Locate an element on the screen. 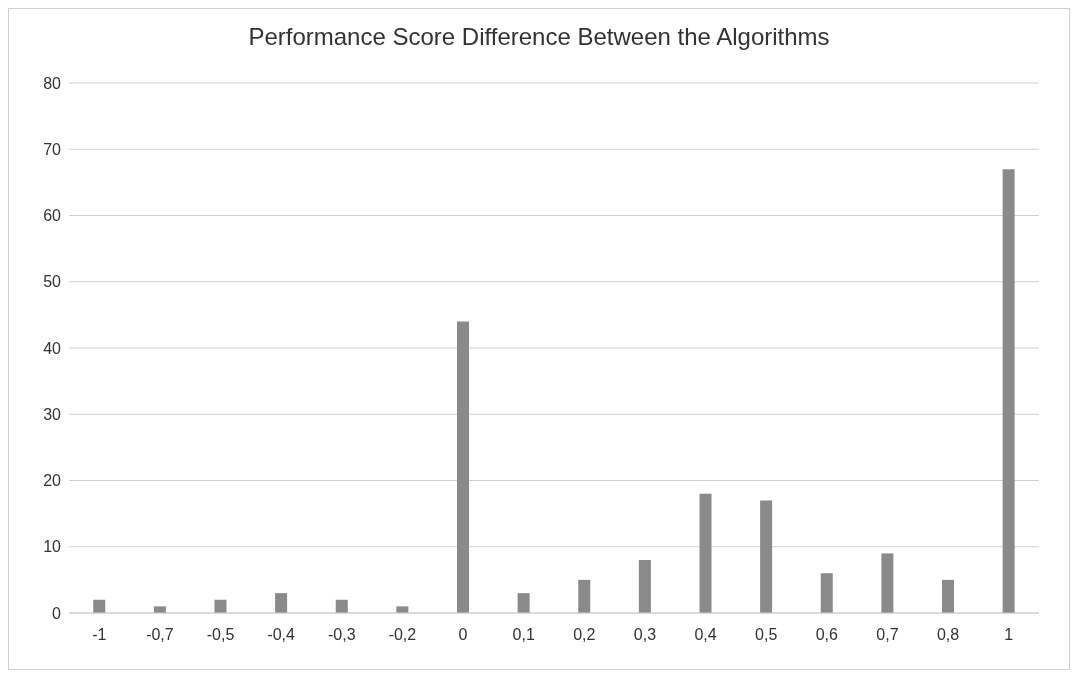  x-tick-label: 0,1 is located at coordinates (523, 635).